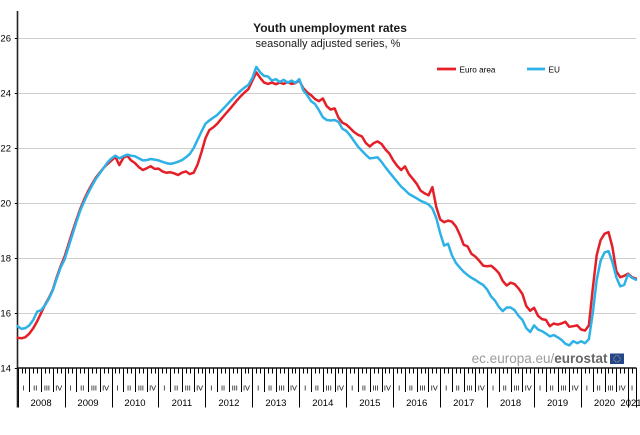  I want to click on svg-text: 2020, so click(604, 403).